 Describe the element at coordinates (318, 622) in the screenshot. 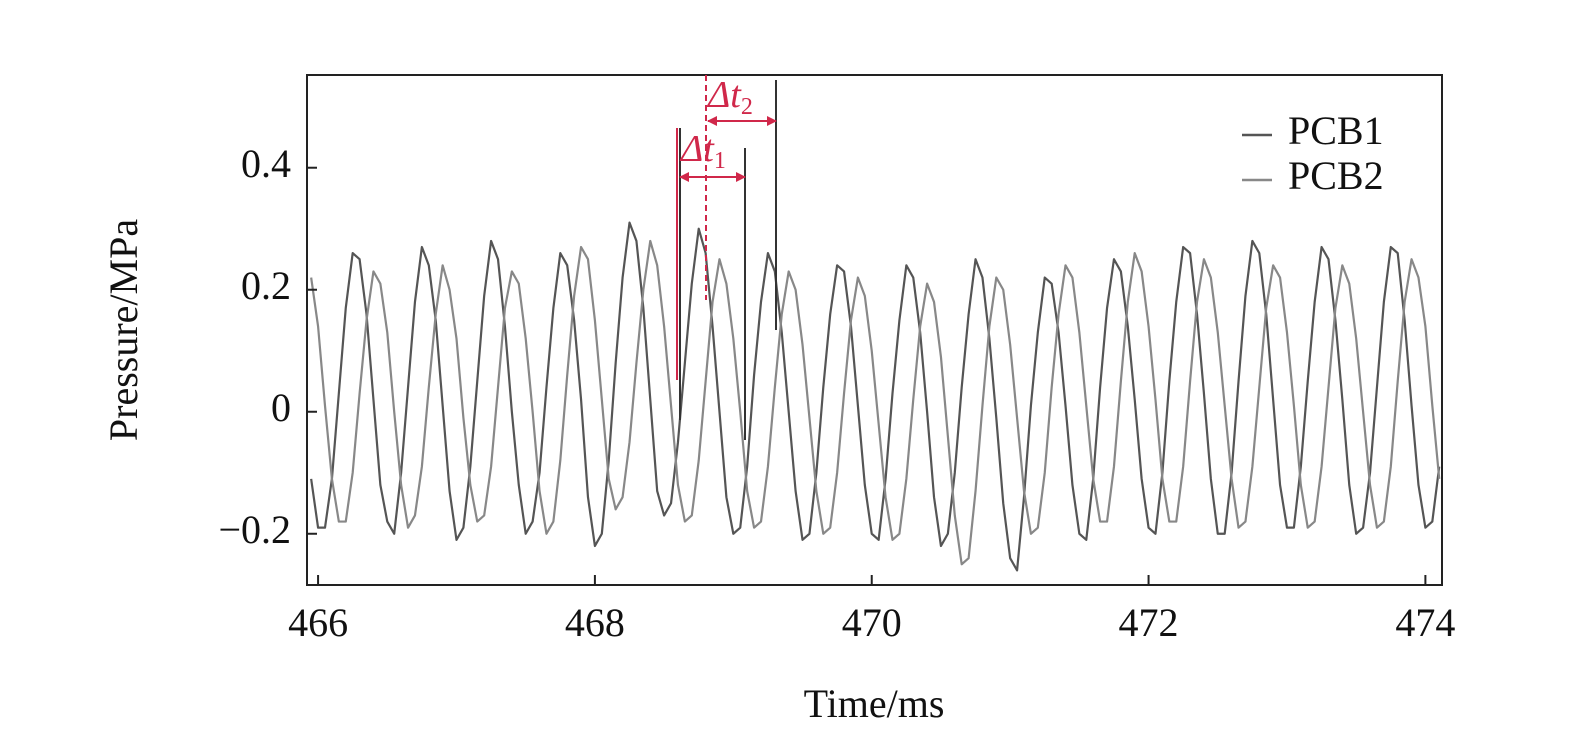

I see `x-tick-label: 466` at that location.